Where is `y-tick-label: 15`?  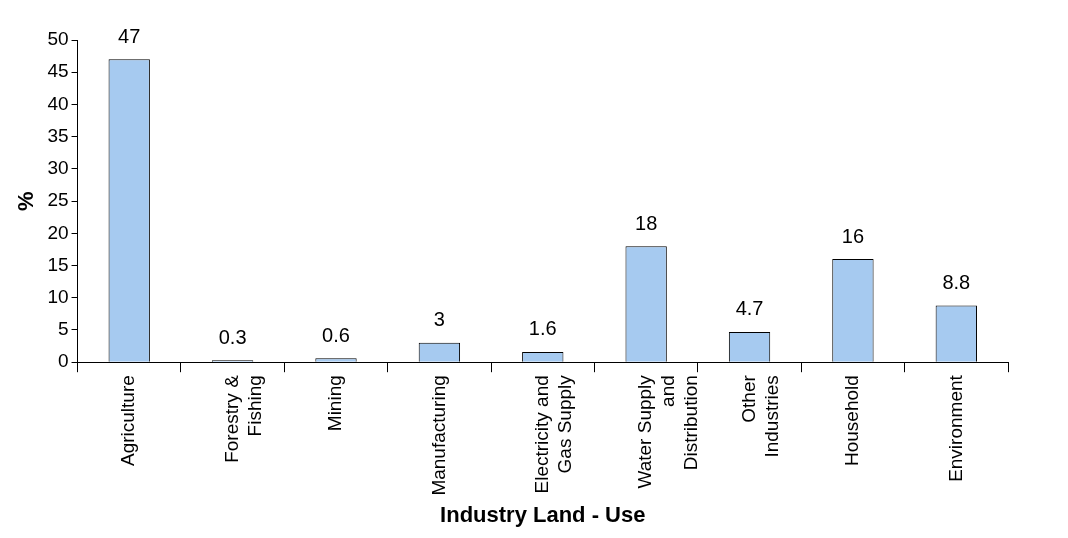
y-tick-label: 15 is located at coordinates (58, 264).